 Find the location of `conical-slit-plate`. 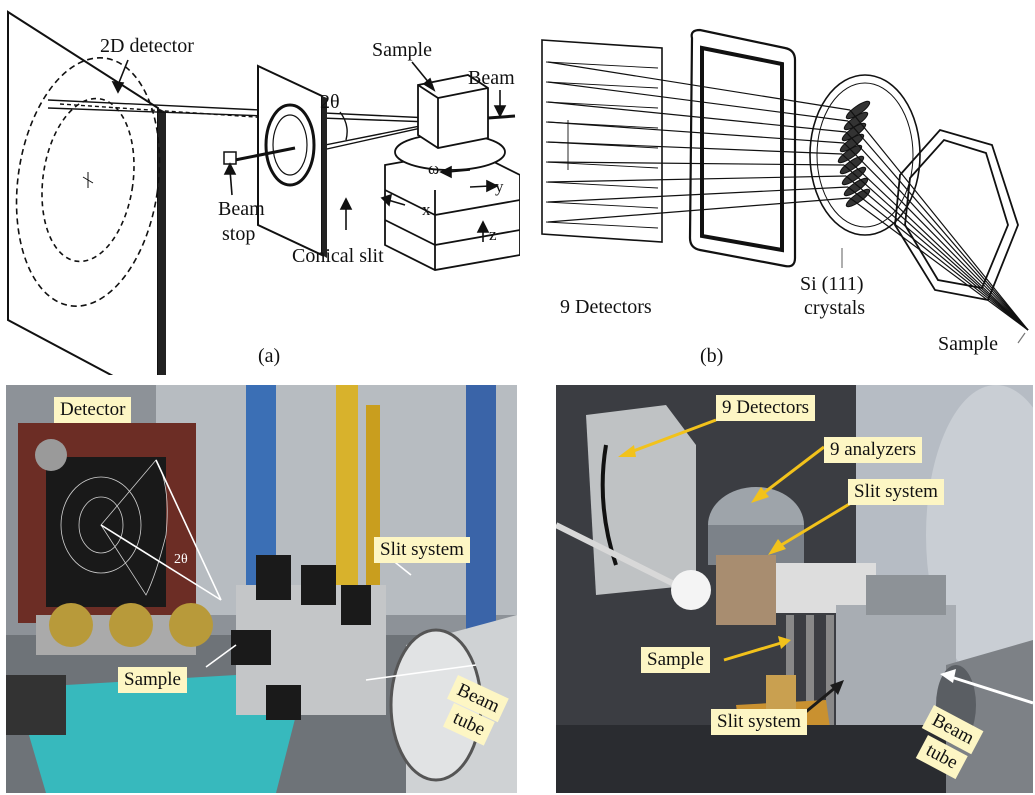

conical-slit-plate is located at coordinates (292, 161).